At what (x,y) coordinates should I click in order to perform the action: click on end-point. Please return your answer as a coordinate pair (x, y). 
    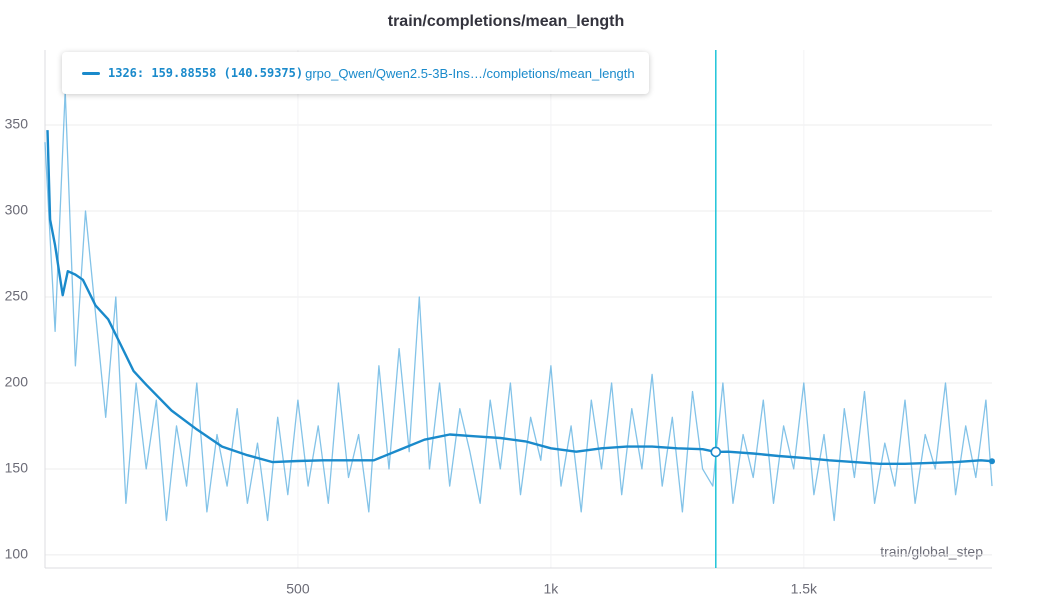
    Looking at the image, I should click on (992, 461).